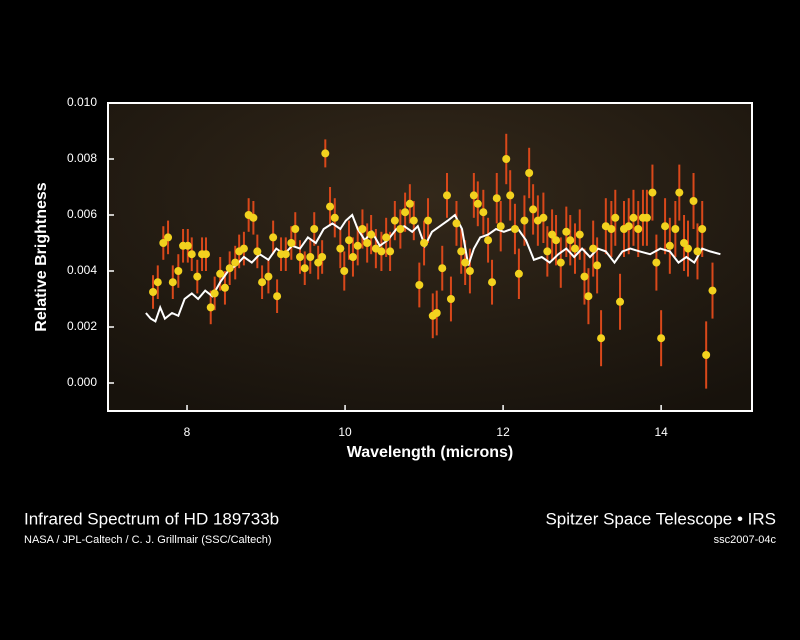 This screenshot has height=640, width=800. I want to click on x-tick-label: 10, so click(345, 432).